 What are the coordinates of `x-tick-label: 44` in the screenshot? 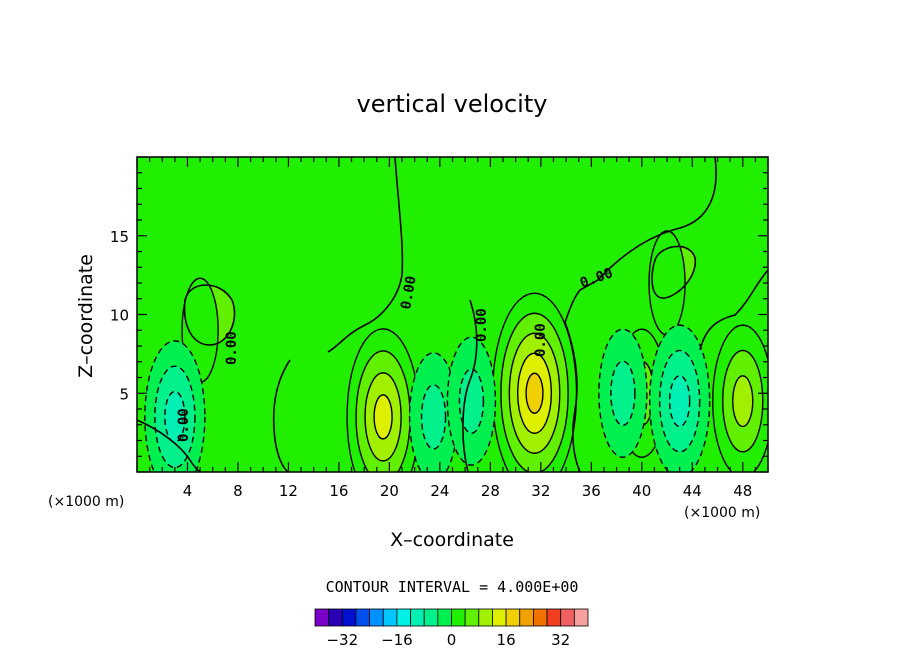 It's located at (692, 491).